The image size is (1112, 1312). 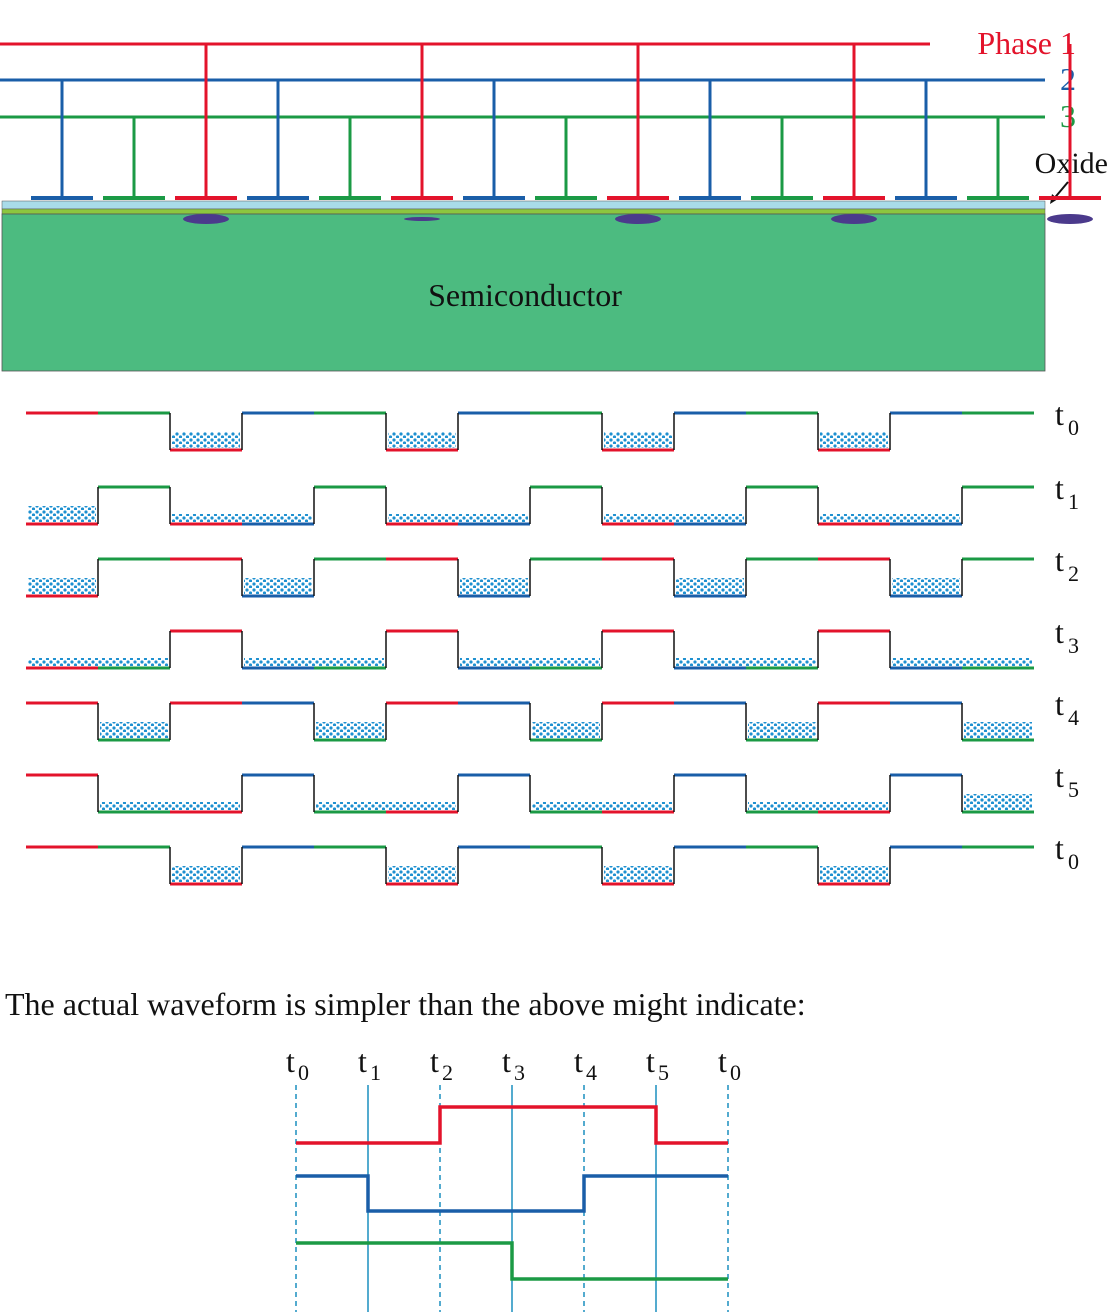 I want to click on time-subscript: 2, so click(x=1073, y=573).